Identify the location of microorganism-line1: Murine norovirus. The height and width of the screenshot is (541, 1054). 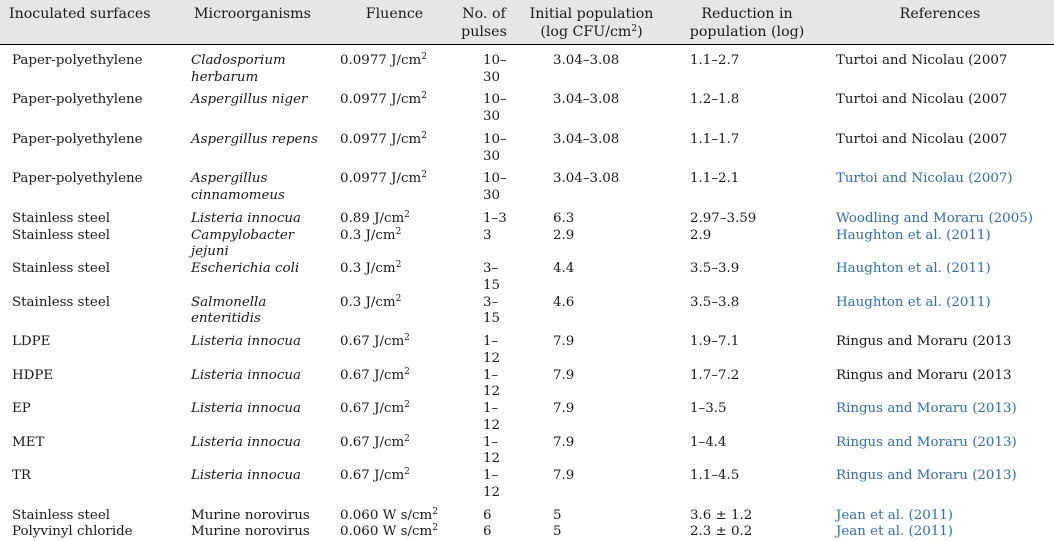
(250, 532).